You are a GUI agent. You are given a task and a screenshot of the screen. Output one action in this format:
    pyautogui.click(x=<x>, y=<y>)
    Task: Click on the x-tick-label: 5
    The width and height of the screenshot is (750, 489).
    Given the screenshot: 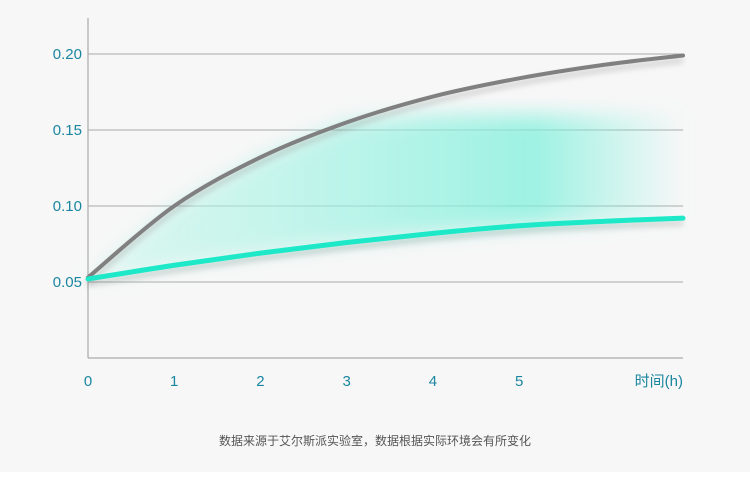 What is the action you would take?
    pyautogui.click(x=519, y=381)
    